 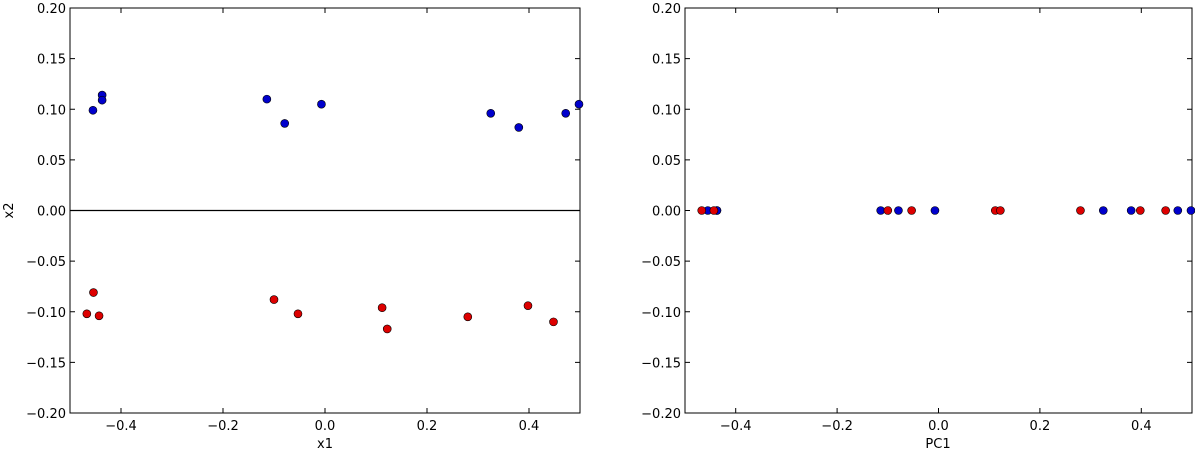 What do you see at coordinates (661, 363) in the screenshot?
I see `right-y-tick-label: −0.15` at bounding box center [661, 363].